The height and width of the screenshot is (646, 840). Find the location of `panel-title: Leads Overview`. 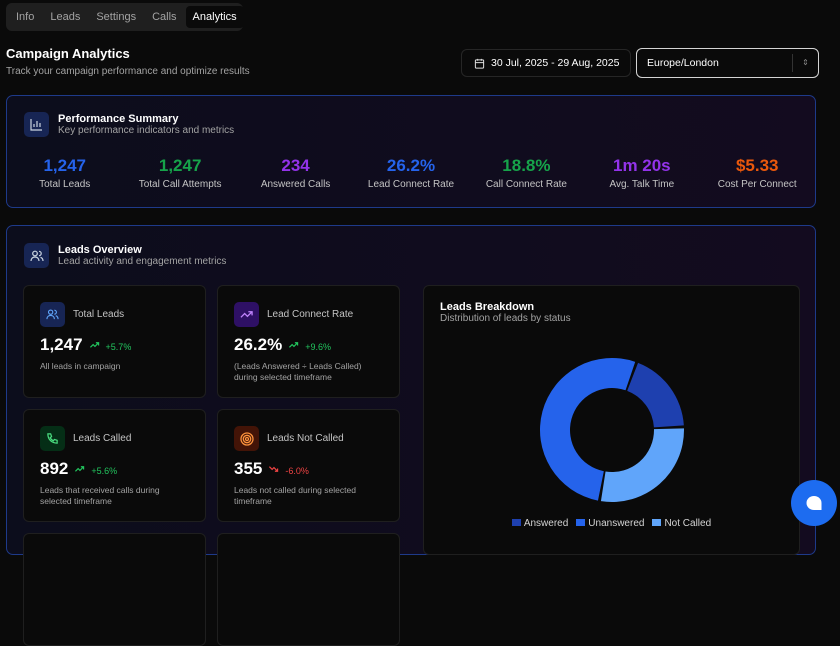

panel-title: Leads Overview is located at coordinates (100, 250).